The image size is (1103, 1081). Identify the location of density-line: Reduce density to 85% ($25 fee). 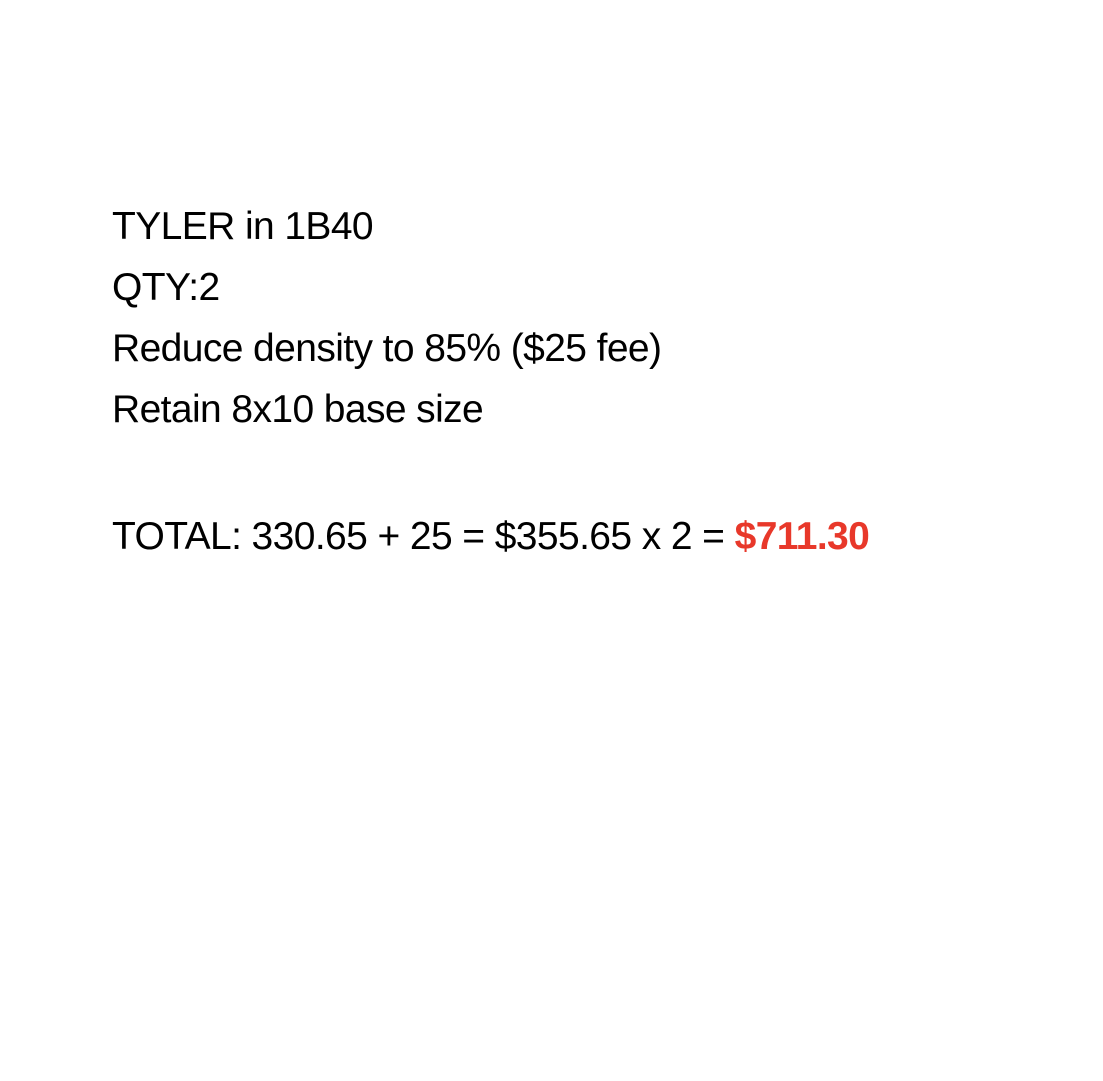
(387, 348).